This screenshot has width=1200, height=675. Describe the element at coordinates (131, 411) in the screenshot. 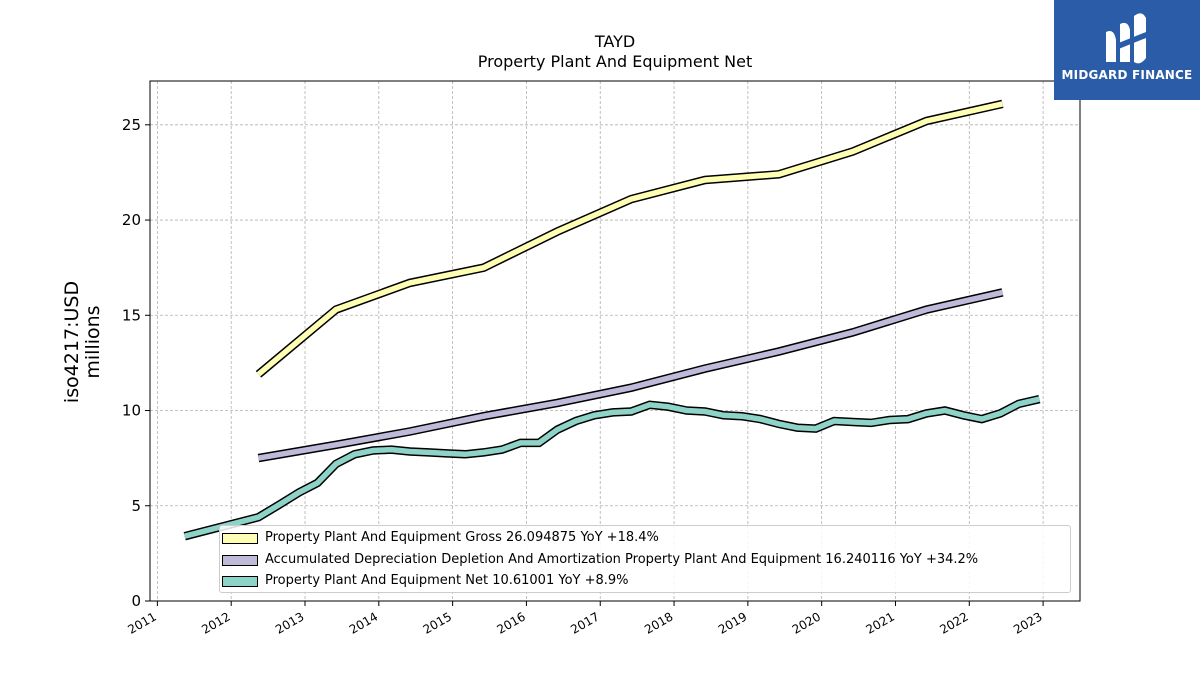

I see `y-tick-label: 10` at that location.